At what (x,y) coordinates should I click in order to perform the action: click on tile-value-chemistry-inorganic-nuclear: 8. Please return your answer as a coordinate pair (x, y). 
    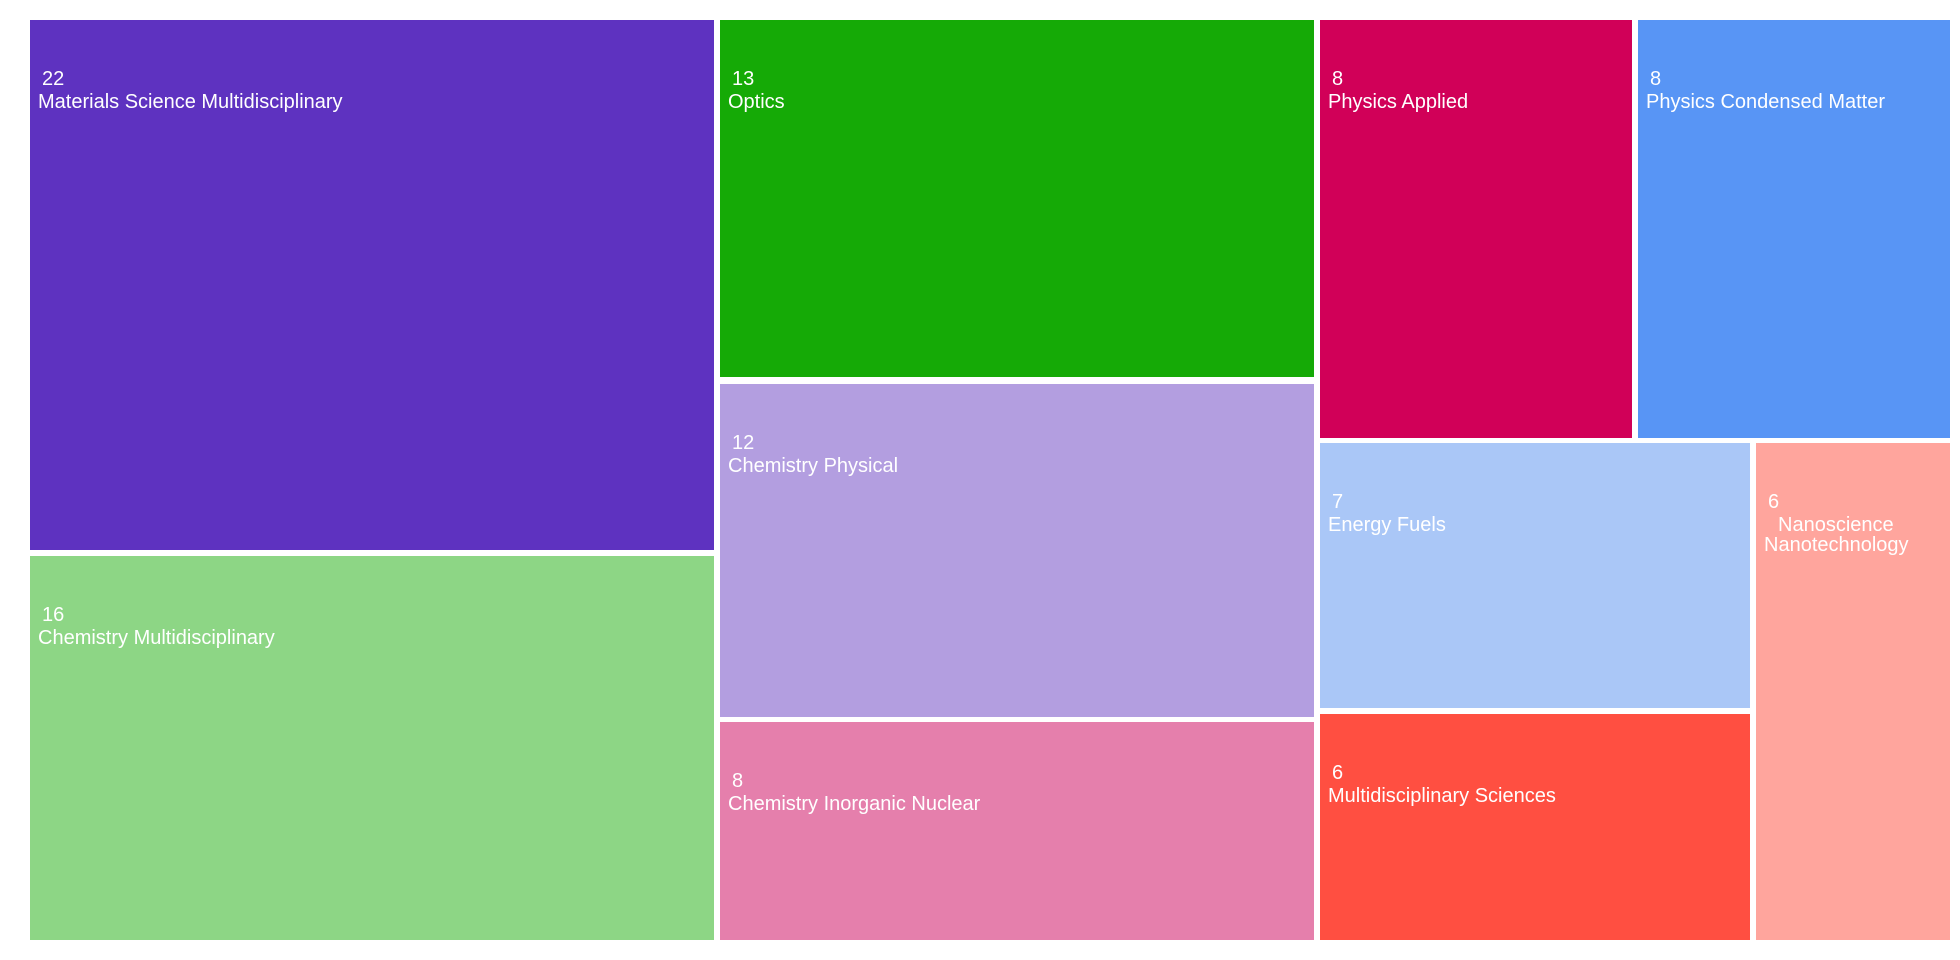
    Looking at the image, I should click on (737, 781).